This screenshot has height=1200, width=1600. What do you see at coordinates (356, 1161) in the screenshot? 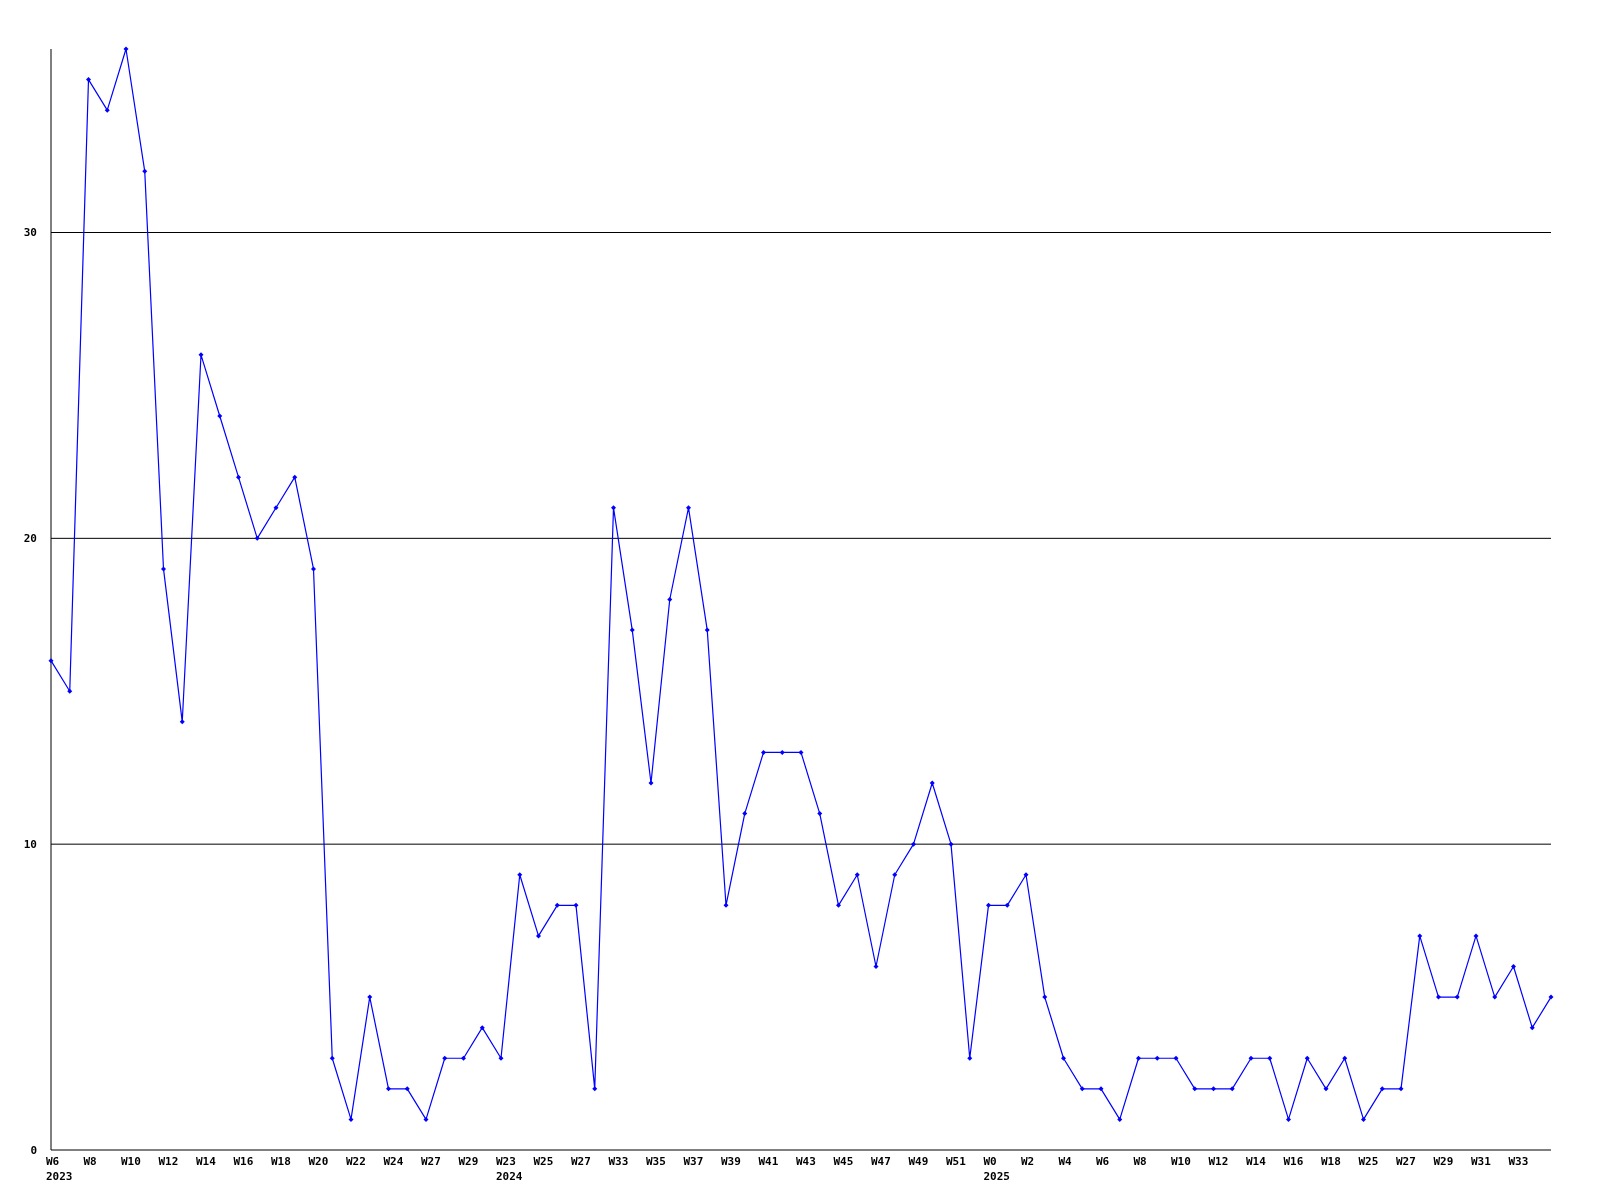
I see `x-tick-label: W22` at bounding box center [356, 1161].